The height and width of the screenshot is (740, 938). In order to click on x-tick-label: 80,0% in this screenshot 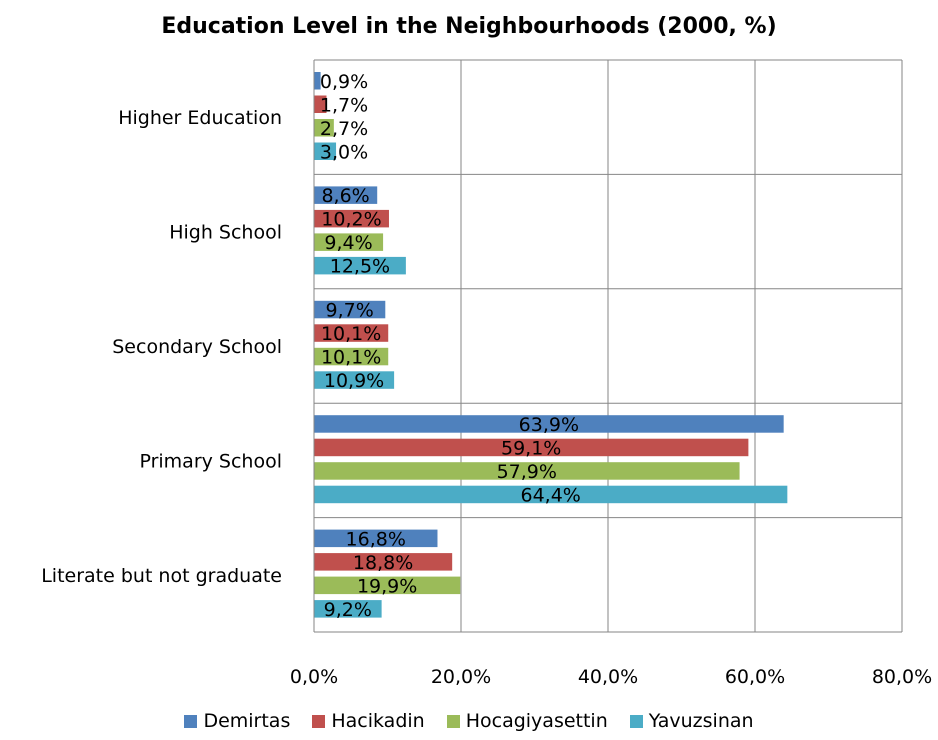, I will do `click(902, 677)`.